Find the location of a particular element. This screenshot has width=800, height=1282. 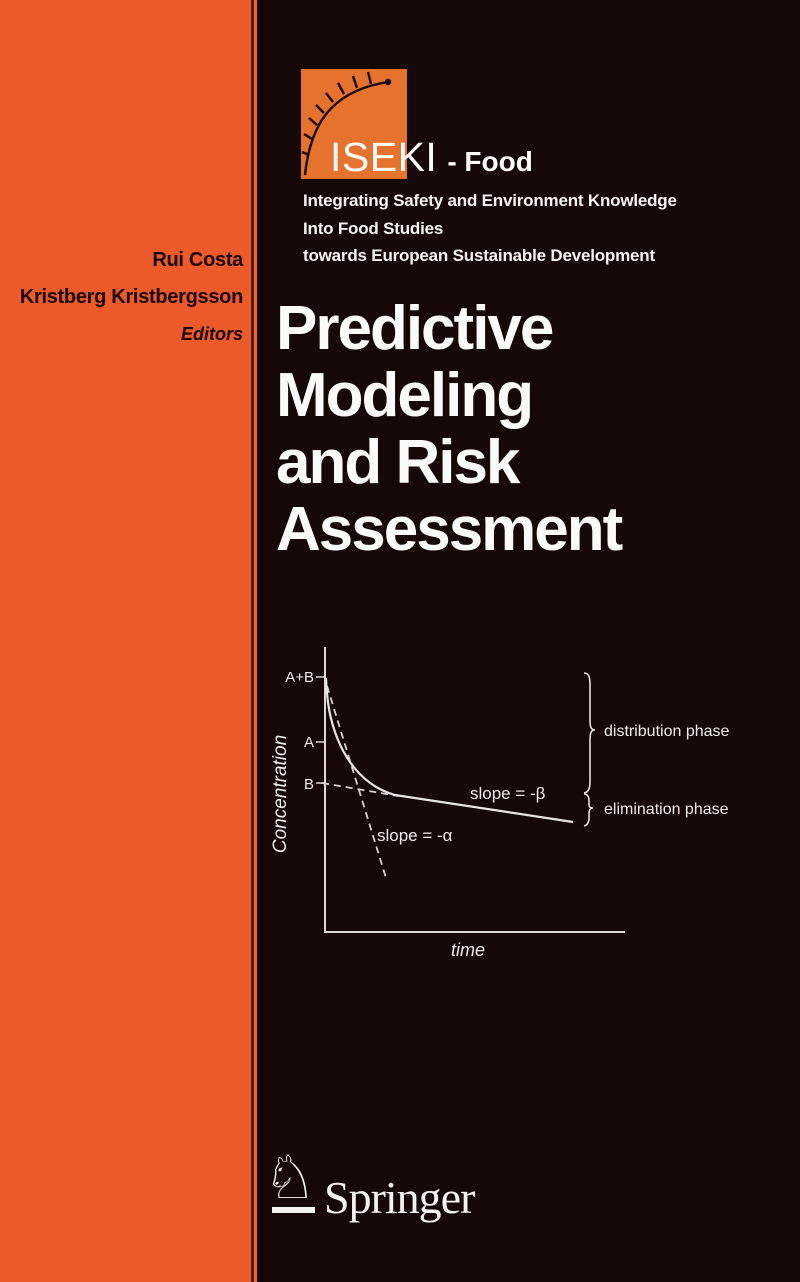

publisher-name: Springer is located at coordinates (399, 1197).